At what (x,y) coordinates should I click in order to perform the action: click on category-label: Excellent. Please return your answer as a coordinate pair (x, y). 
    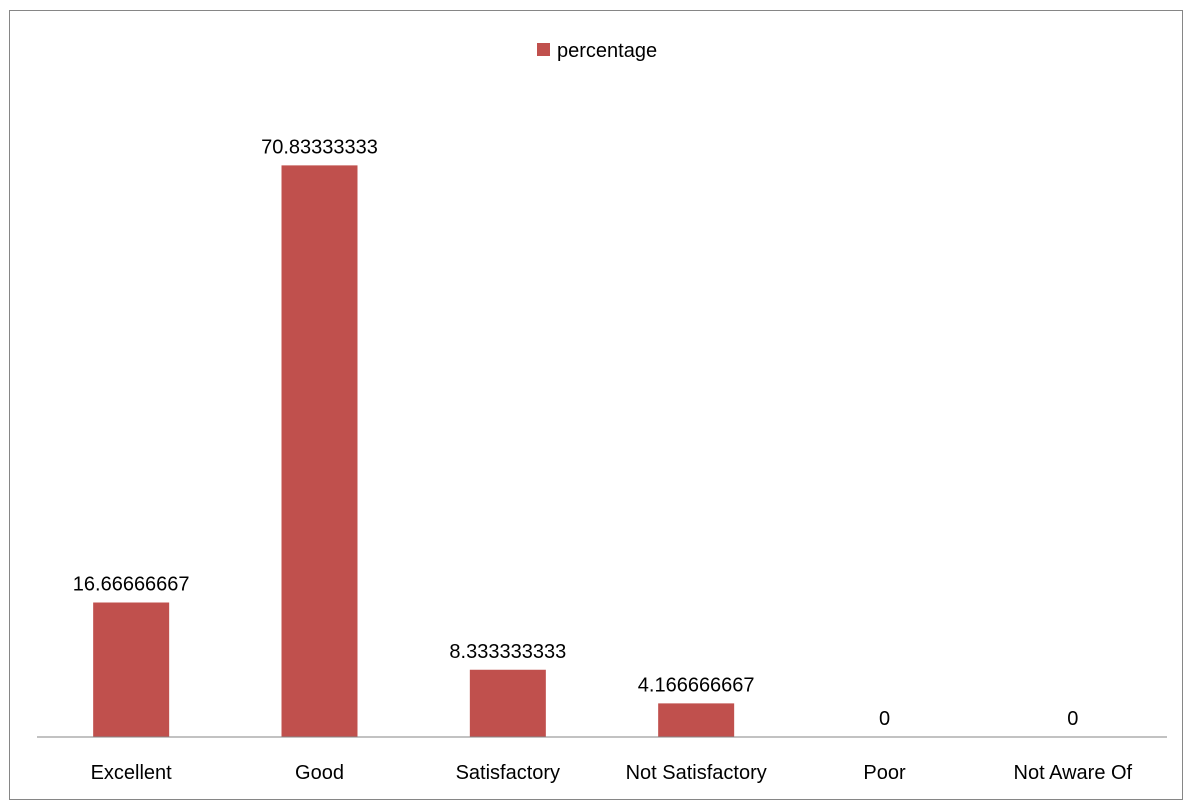
    Looking at the image, I should click on (132, 773).